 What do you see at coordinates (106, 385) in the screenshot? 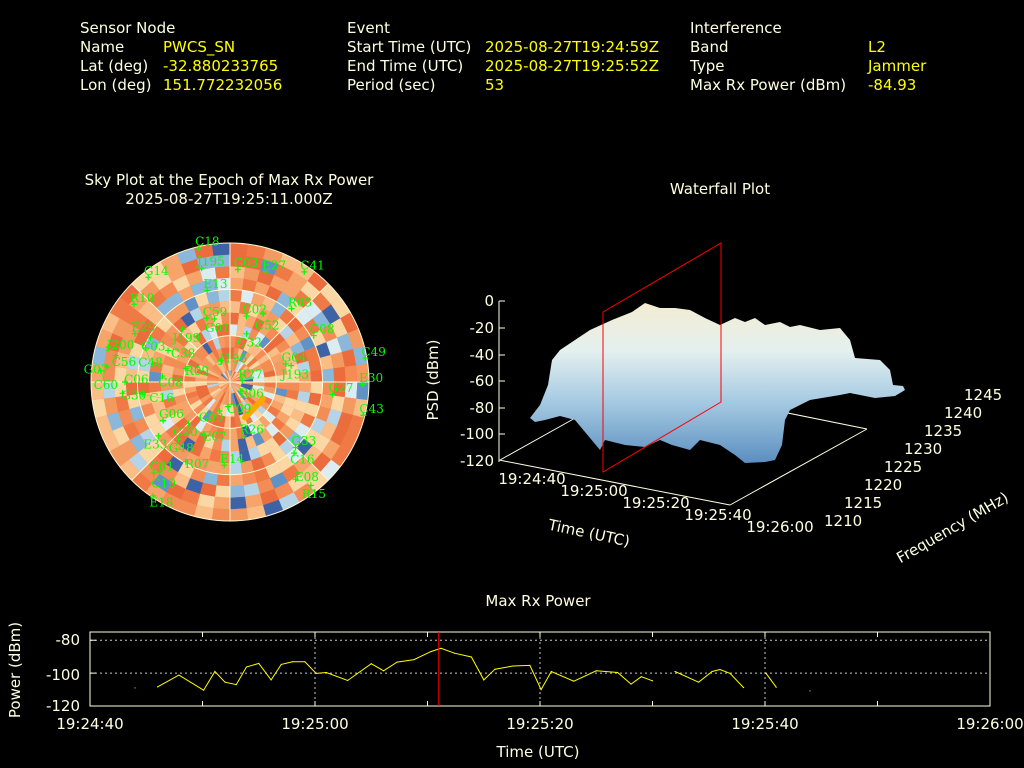
I see `satellite-label: C60` at bounding box center [106, 385].